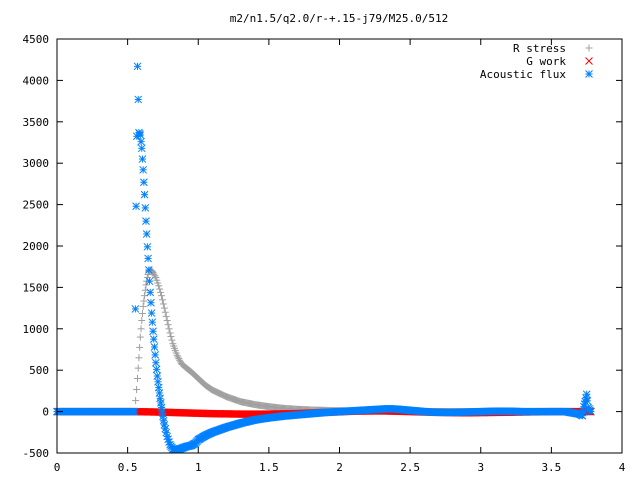 Image resolution: width=640 pixels, height=480 pixels. I want to click on y-tick-label: 0, so click(45, 412).